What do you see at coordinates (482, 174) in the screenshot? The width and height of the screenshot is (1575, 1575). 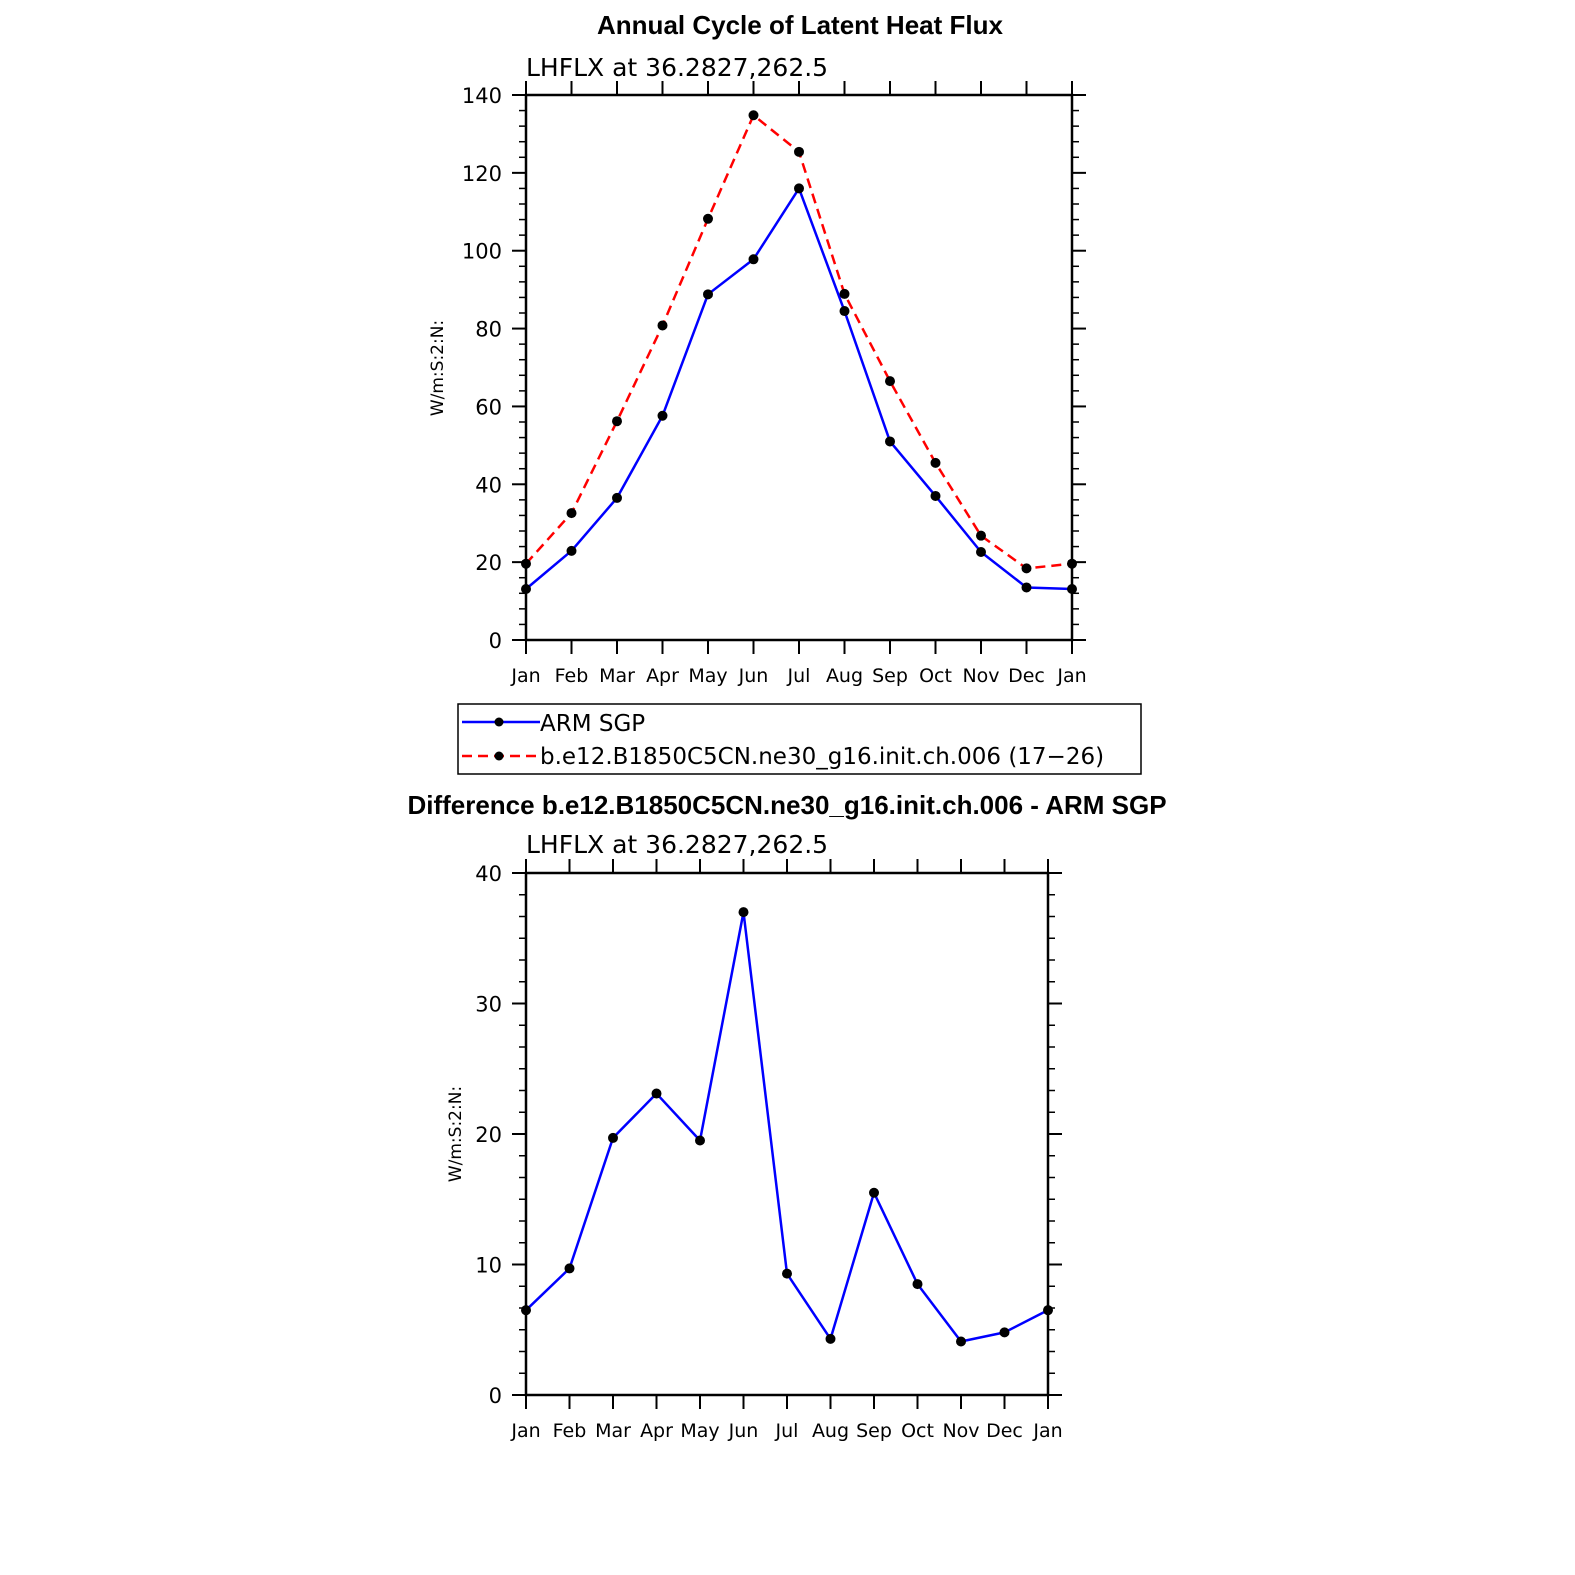 I see `y-tick-label: 120` at bounding box center [482, 174].